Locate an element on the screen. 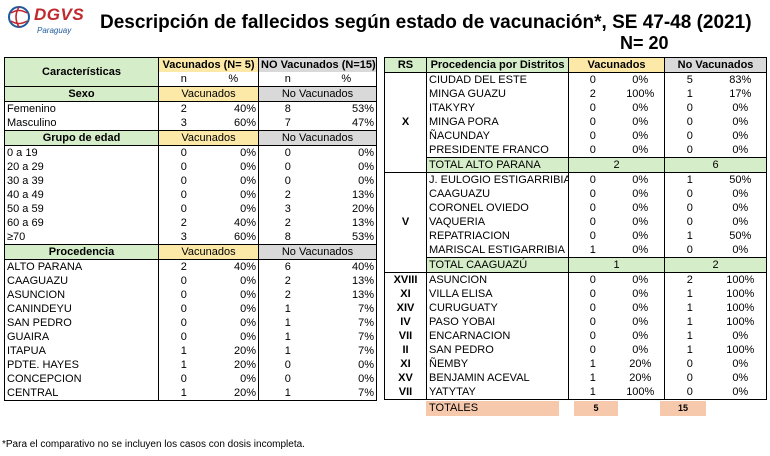 This screenshot has height=456, width=770. totales-label: TOTALES is located at coordinates (492, 408).